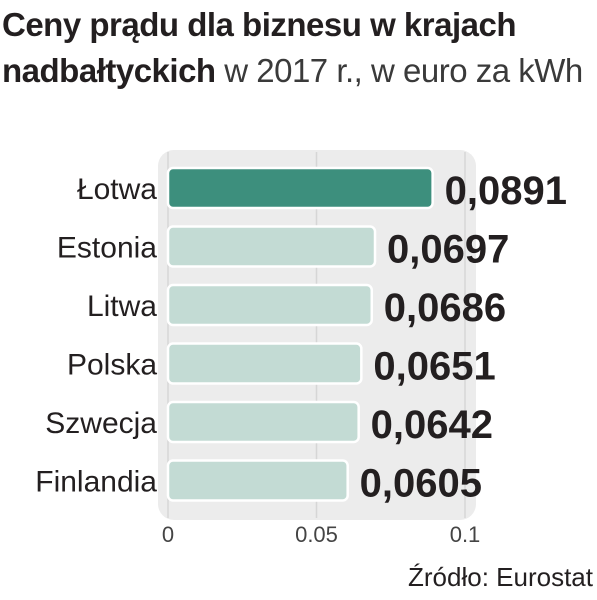 This screenshot has height=600, width=597. I want to click on source-note: Źródło: Eurostat, so click(500, 577).